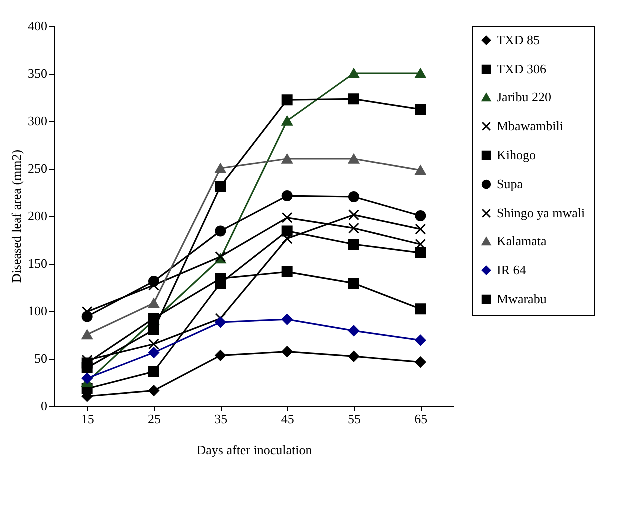 The width and height of the screenshot is (637, 525). What do you see at coordinates (530, 126) in the screenshot?
I see `legend-label: Mbawambili` at bounding box center [530, 126].